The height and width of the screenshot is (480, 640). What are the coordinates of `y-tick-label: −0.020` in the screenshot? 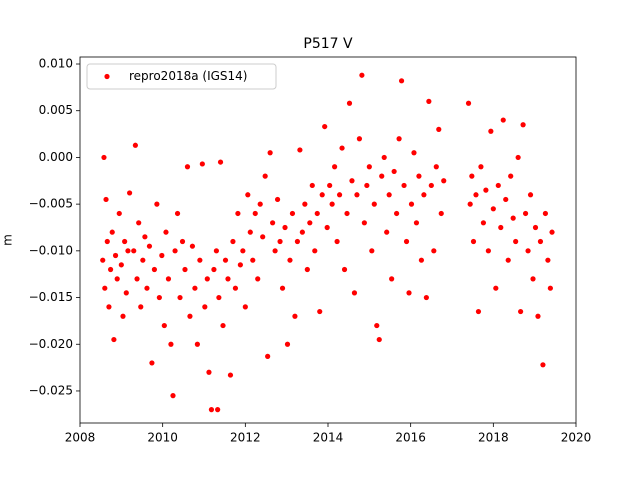 It's located at (51, 344).